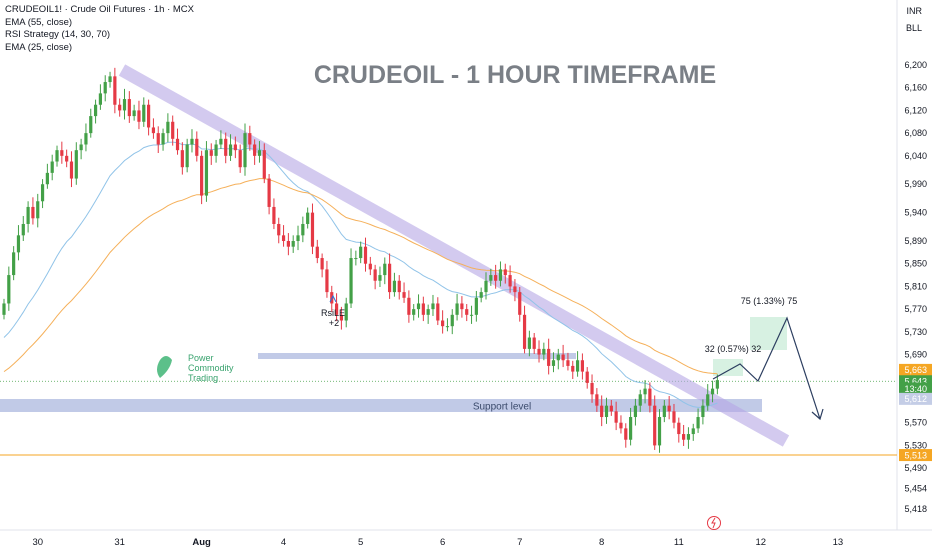  Describe the element at coordinates (914, 11) in the screenshot. I see `currency-label: INR` at that location.